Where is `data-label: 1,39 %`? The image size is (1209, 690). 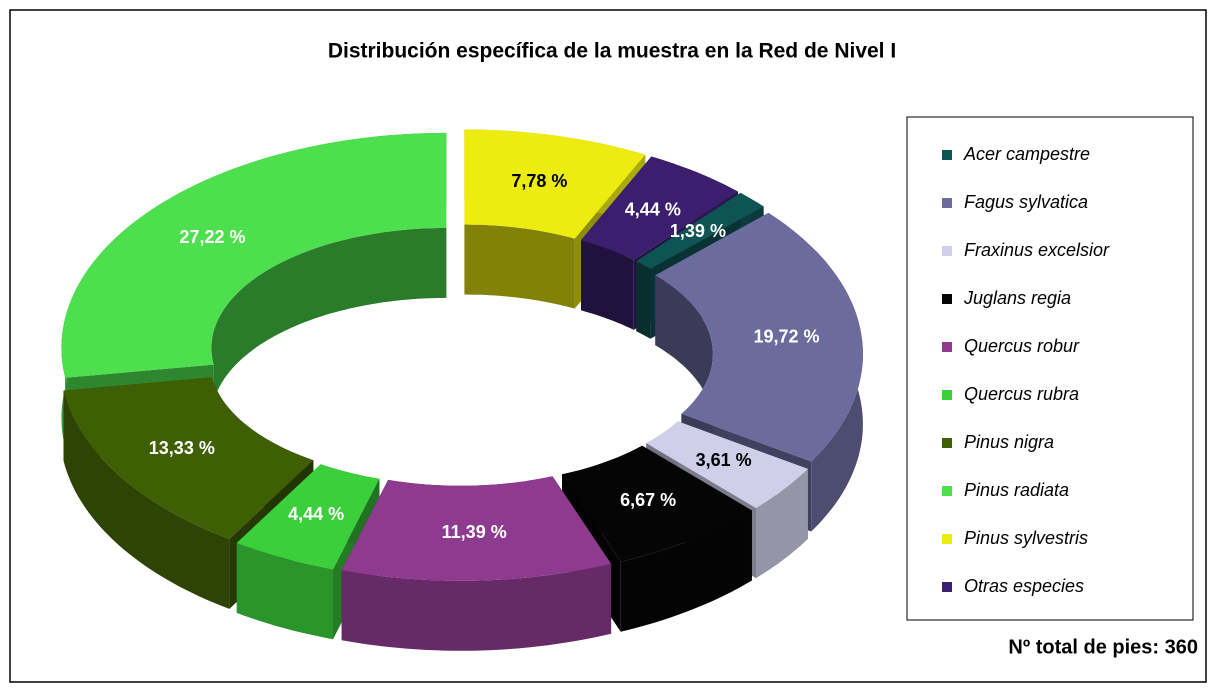
data-label: 1,39 % is located at coordinates (698, 231).